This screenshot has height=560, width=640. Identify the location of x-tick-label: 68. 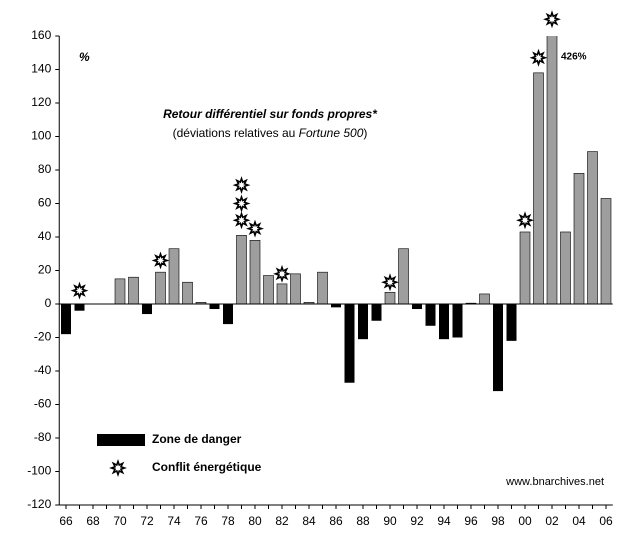
(93, 521).